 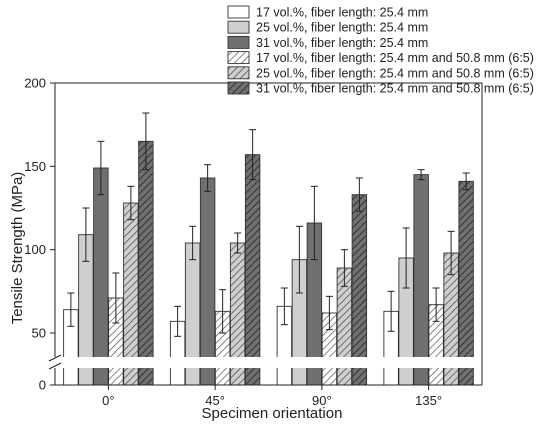 What do you see at coordinates (55, 366) in the screenshot?
I see `axis-break-mark-bottom` at bounding box center [55, 366].